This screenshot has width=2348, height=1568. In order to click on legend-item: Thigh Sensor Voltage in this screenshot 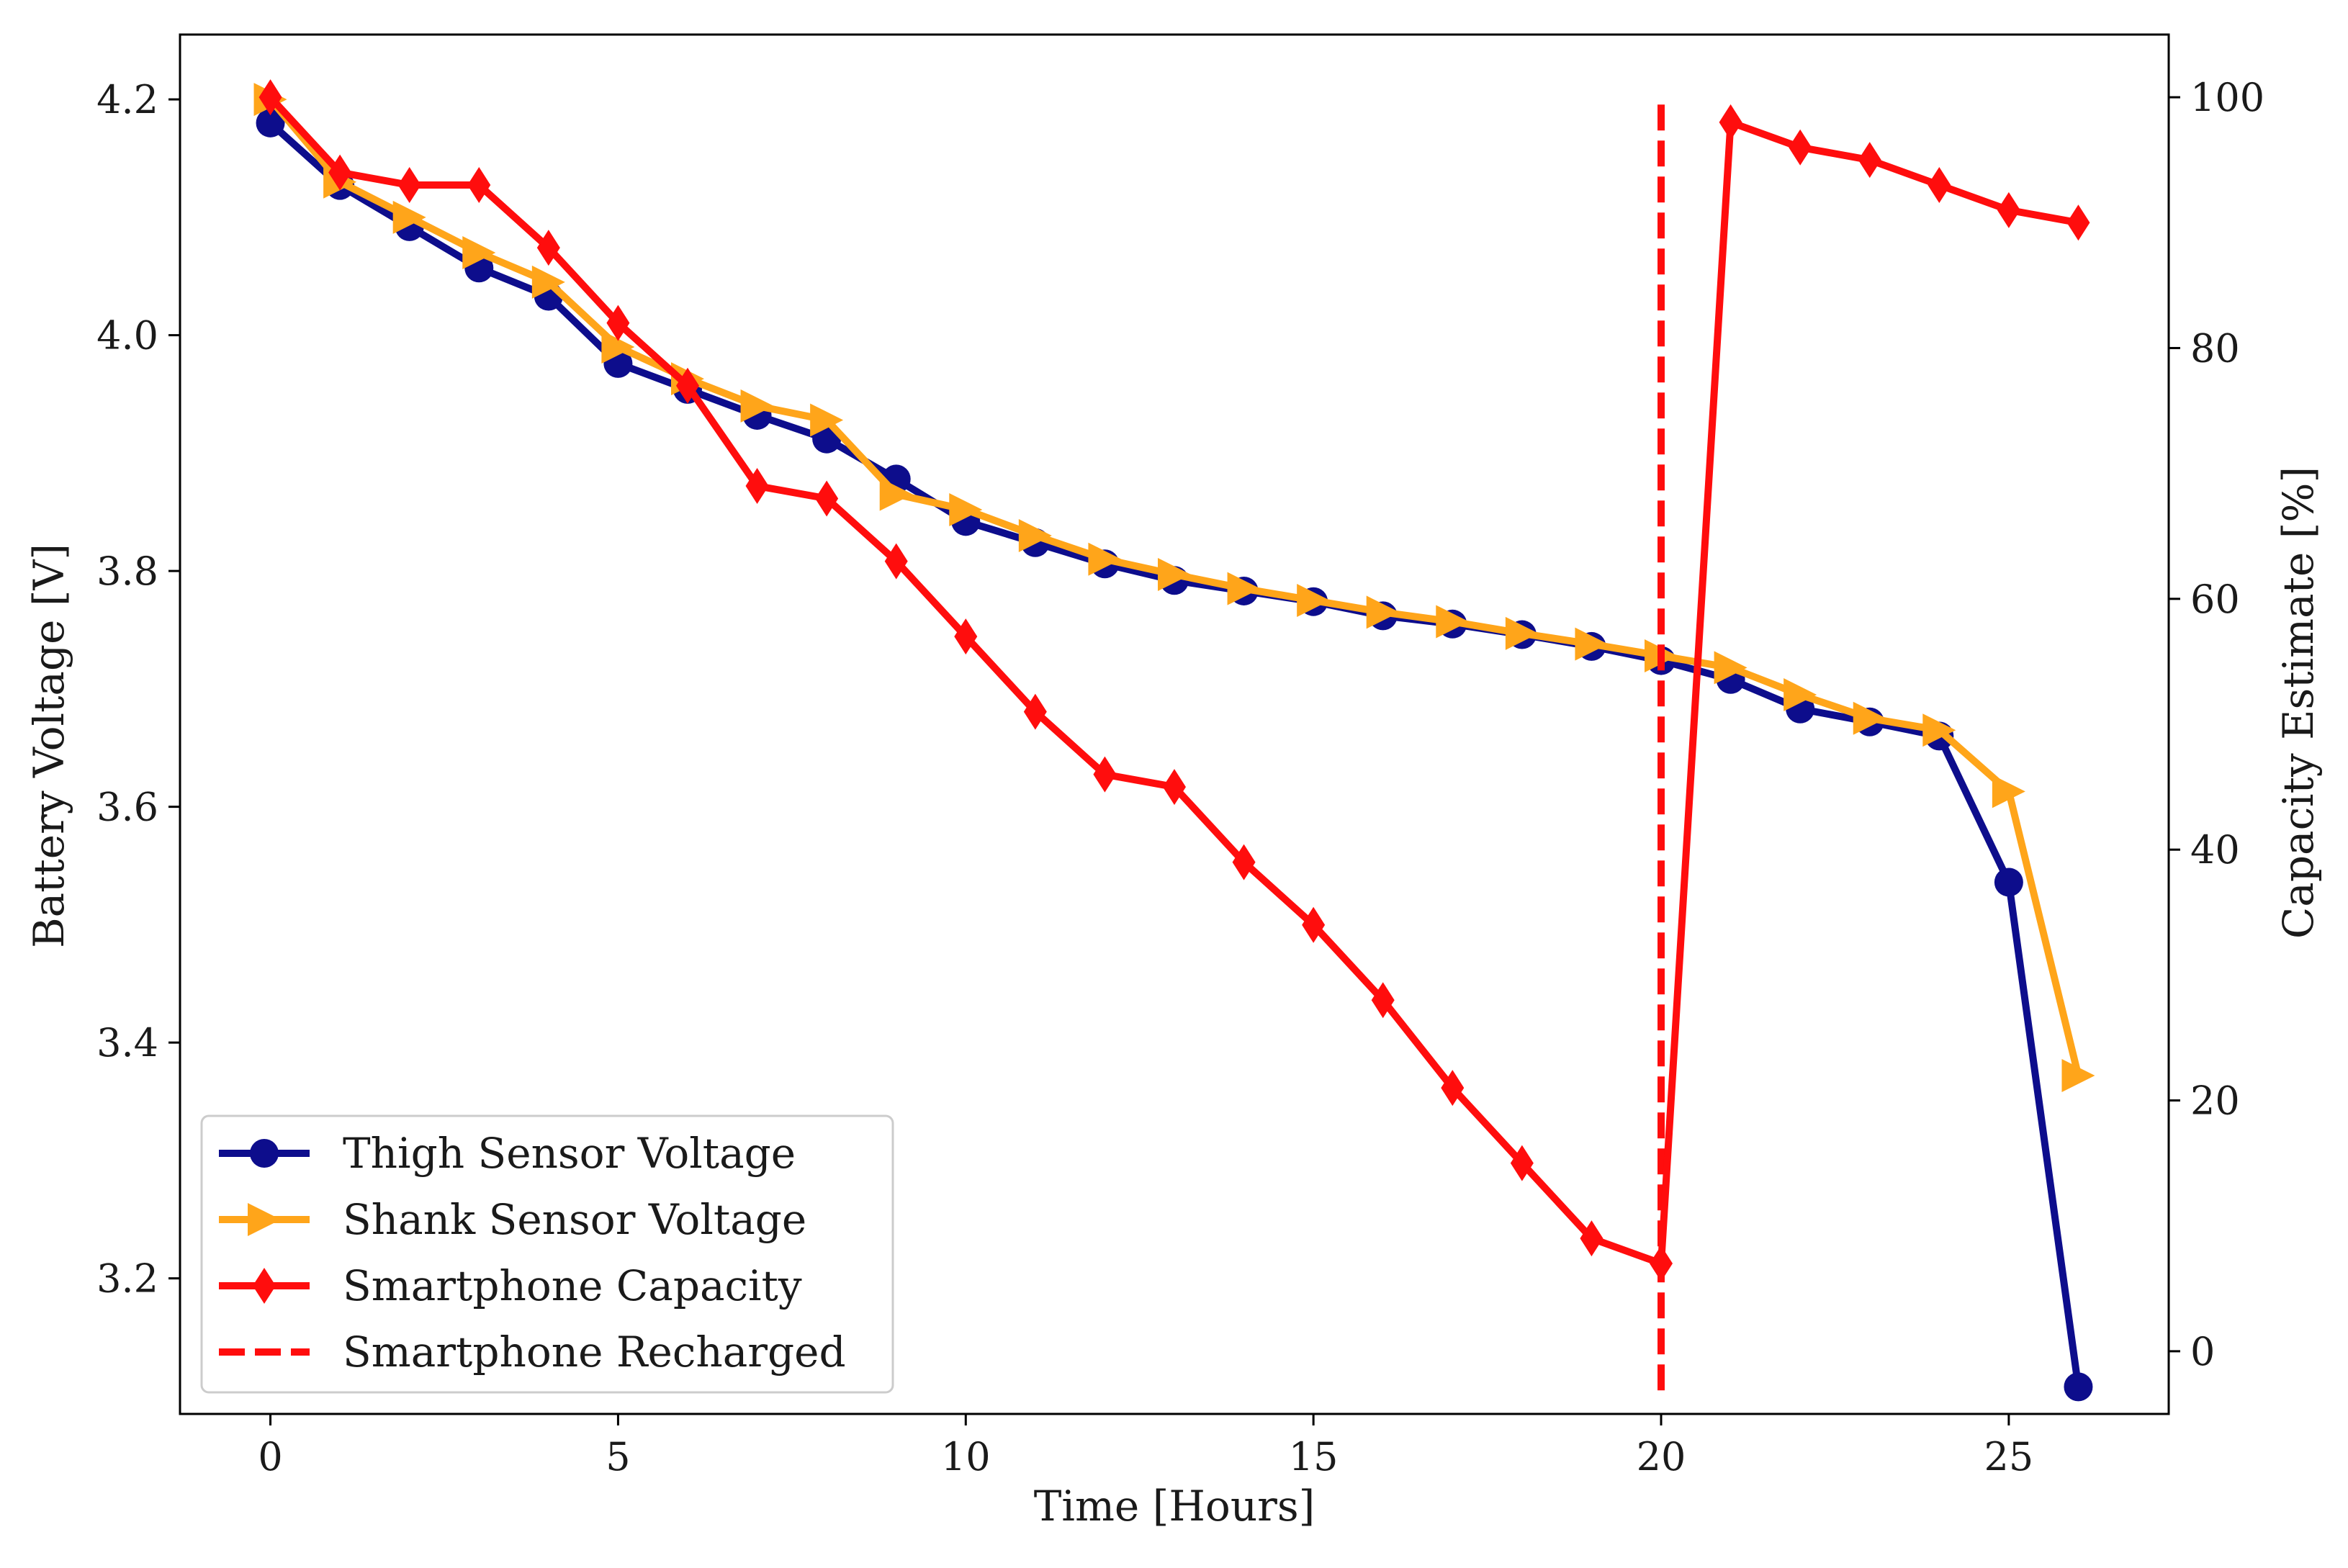, I will do `click(507, 1153)`.